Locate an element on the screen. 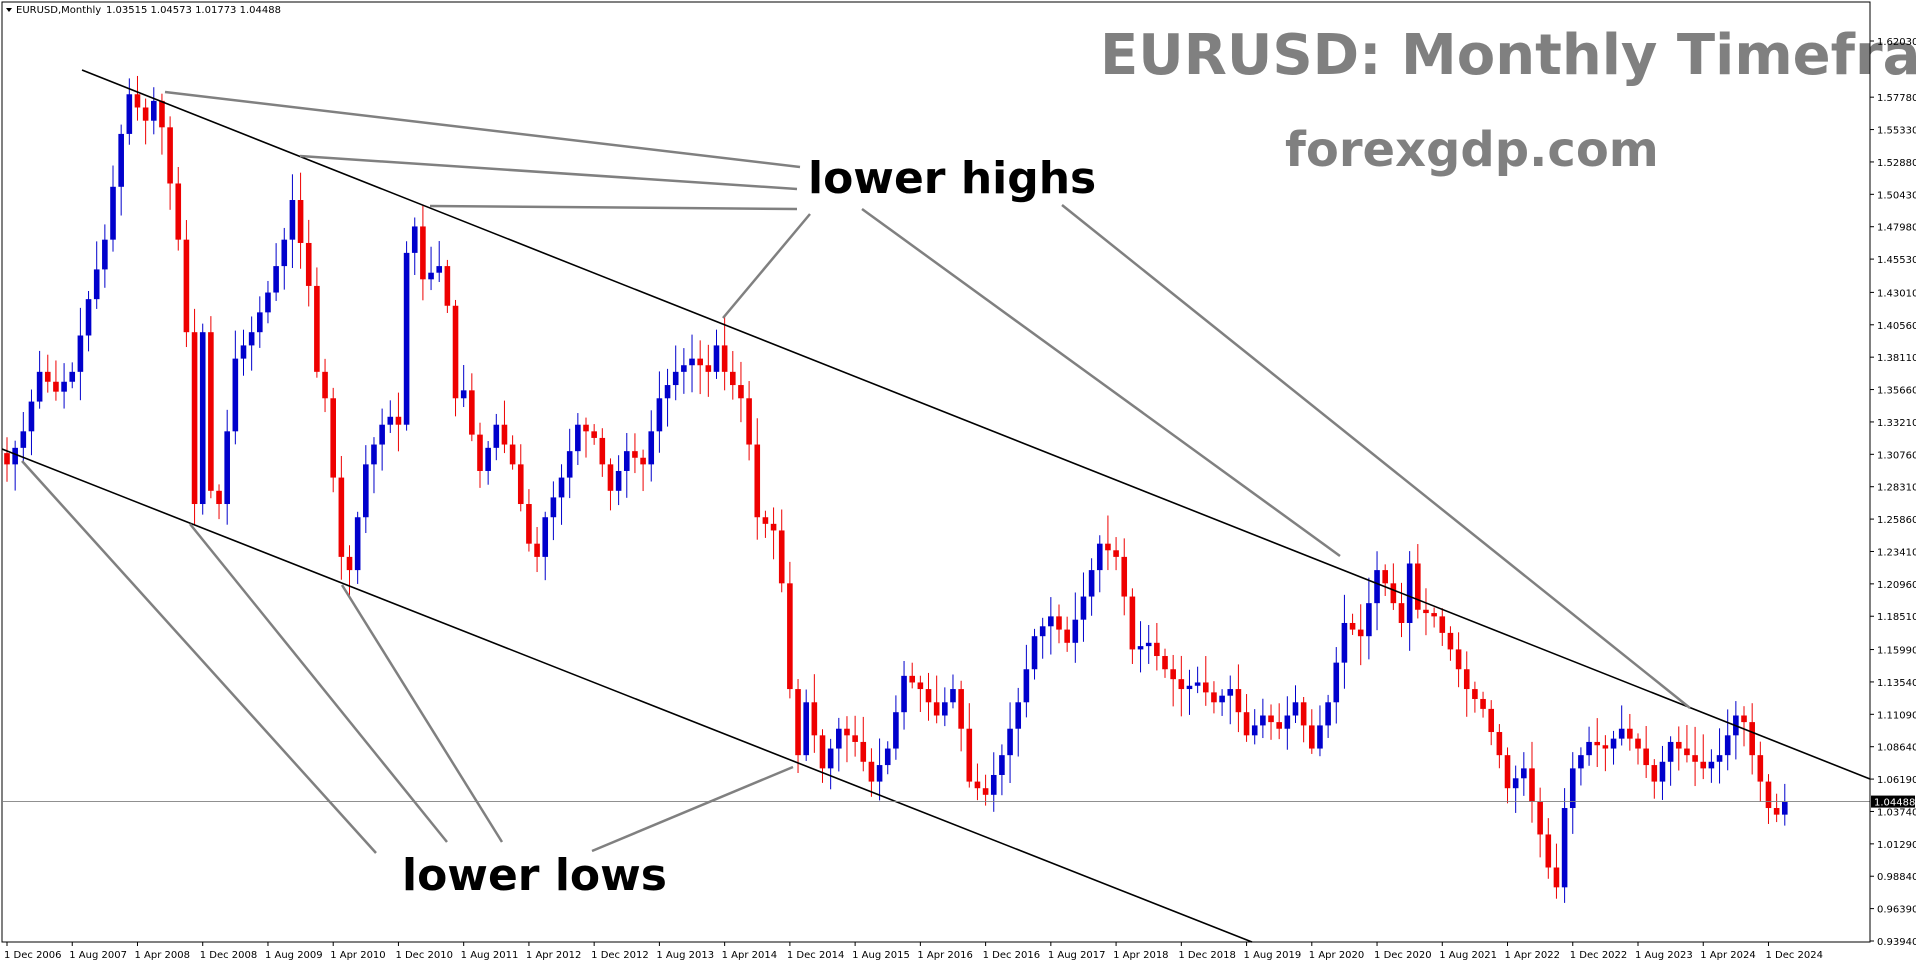 This screenshot has width=1916, height=964. time-tick-label: 1 Aug 2019 is located at coordinates (1273, 955).